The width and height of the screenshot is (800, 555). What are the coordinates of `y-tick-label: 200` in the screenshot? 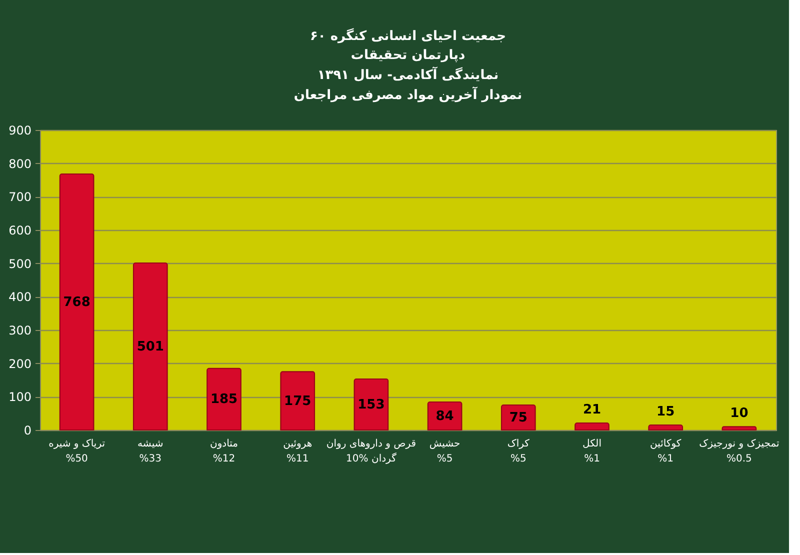 It's located at (20, 363).